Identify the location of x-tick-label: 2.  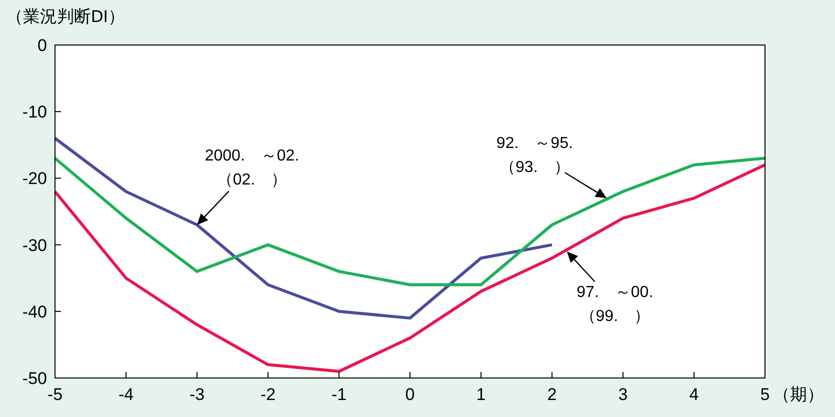
(552, 394).